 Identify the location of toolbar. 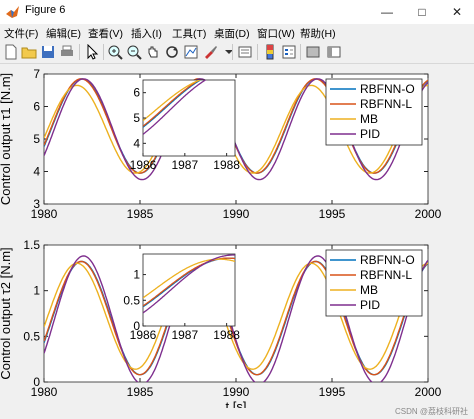
(237, 52).